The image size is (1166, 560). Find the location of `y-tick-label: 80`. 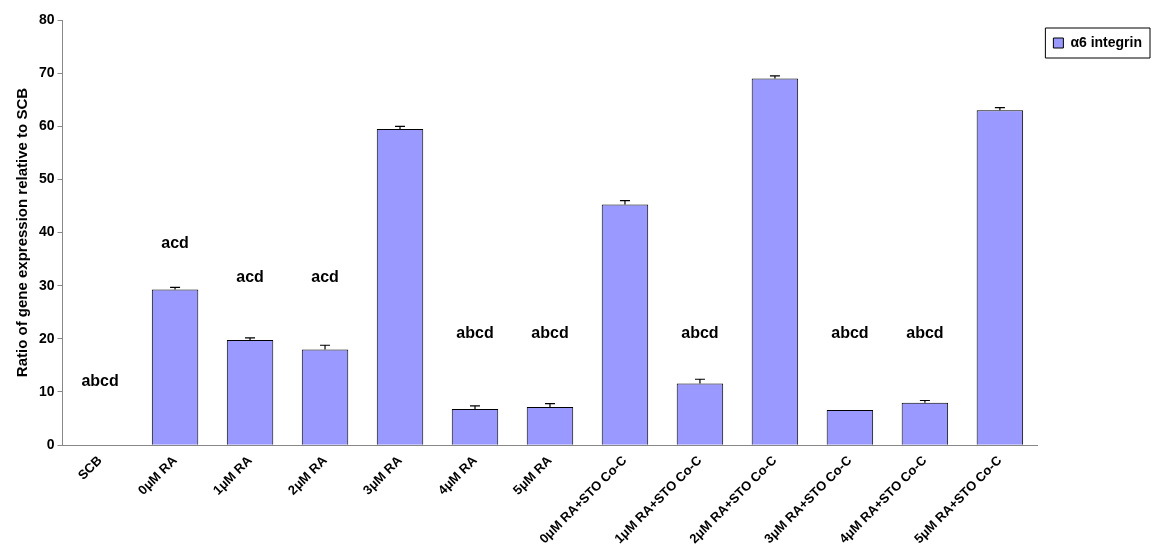

y-tick-label: 80 is located at coordinates (46, 18).